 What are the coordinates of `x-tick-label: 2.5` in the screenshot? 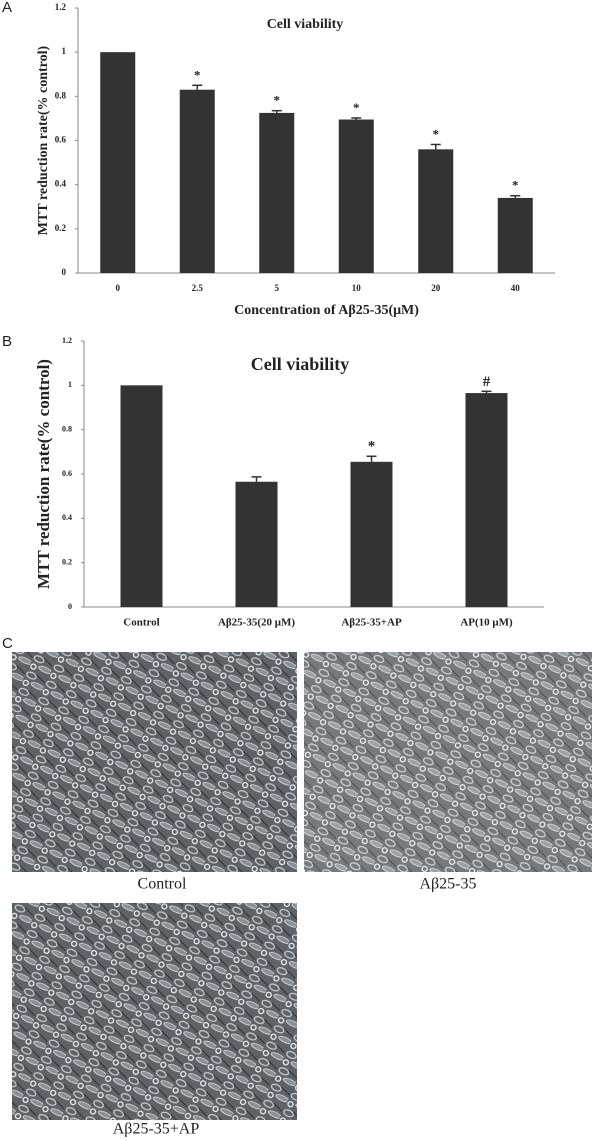 It's located at (198, 288).